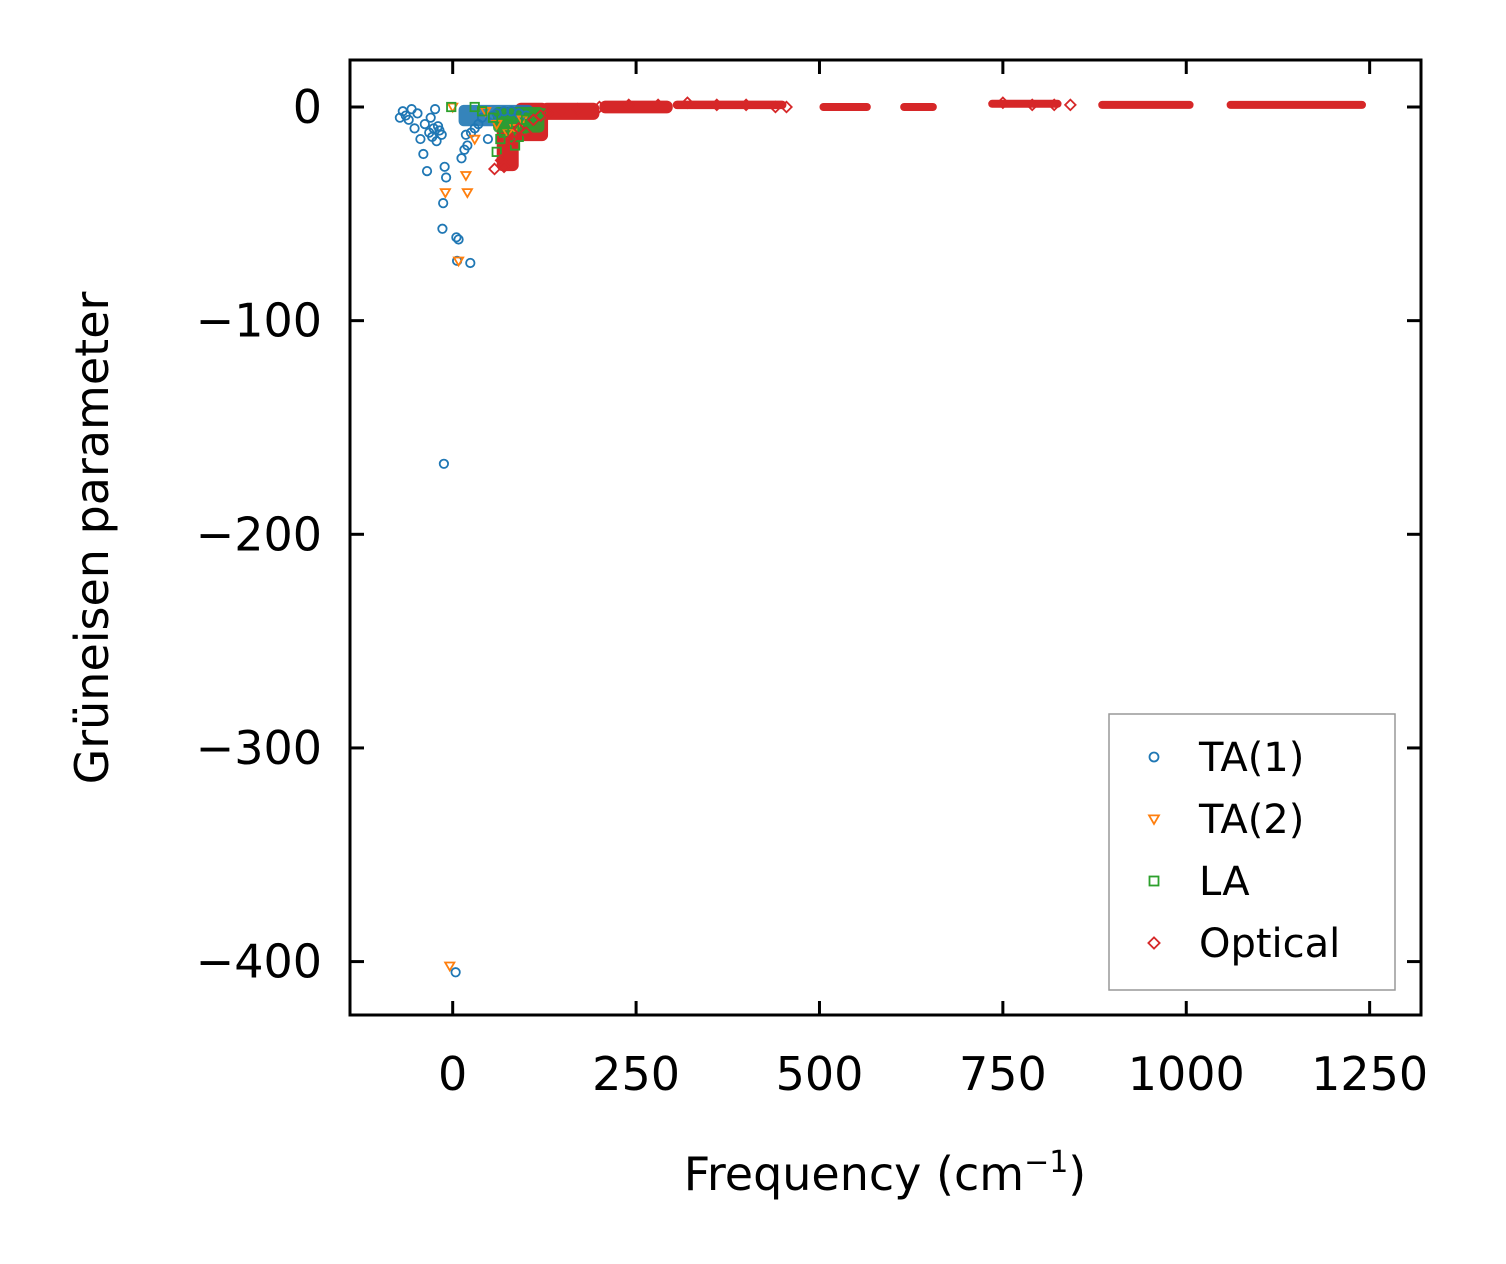 The width and height of the screenshot is (1506, 1264). What do you see at coordinates (931, 135) in the screenshot?
I see `optical-dense-bands` at bounding box center [931, 135].